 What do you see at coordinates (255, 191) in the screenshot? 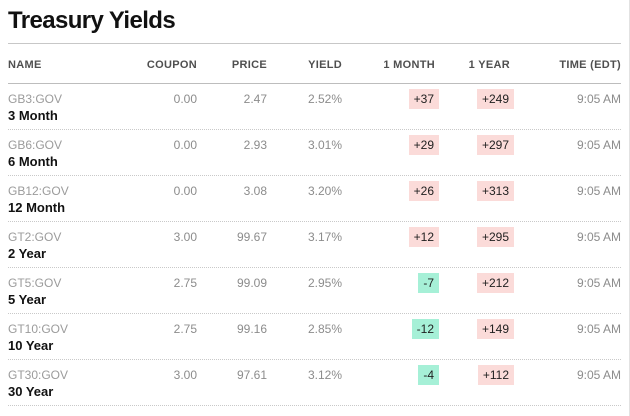
I see `price-value: 3.08` at bounding box center [255, 191].